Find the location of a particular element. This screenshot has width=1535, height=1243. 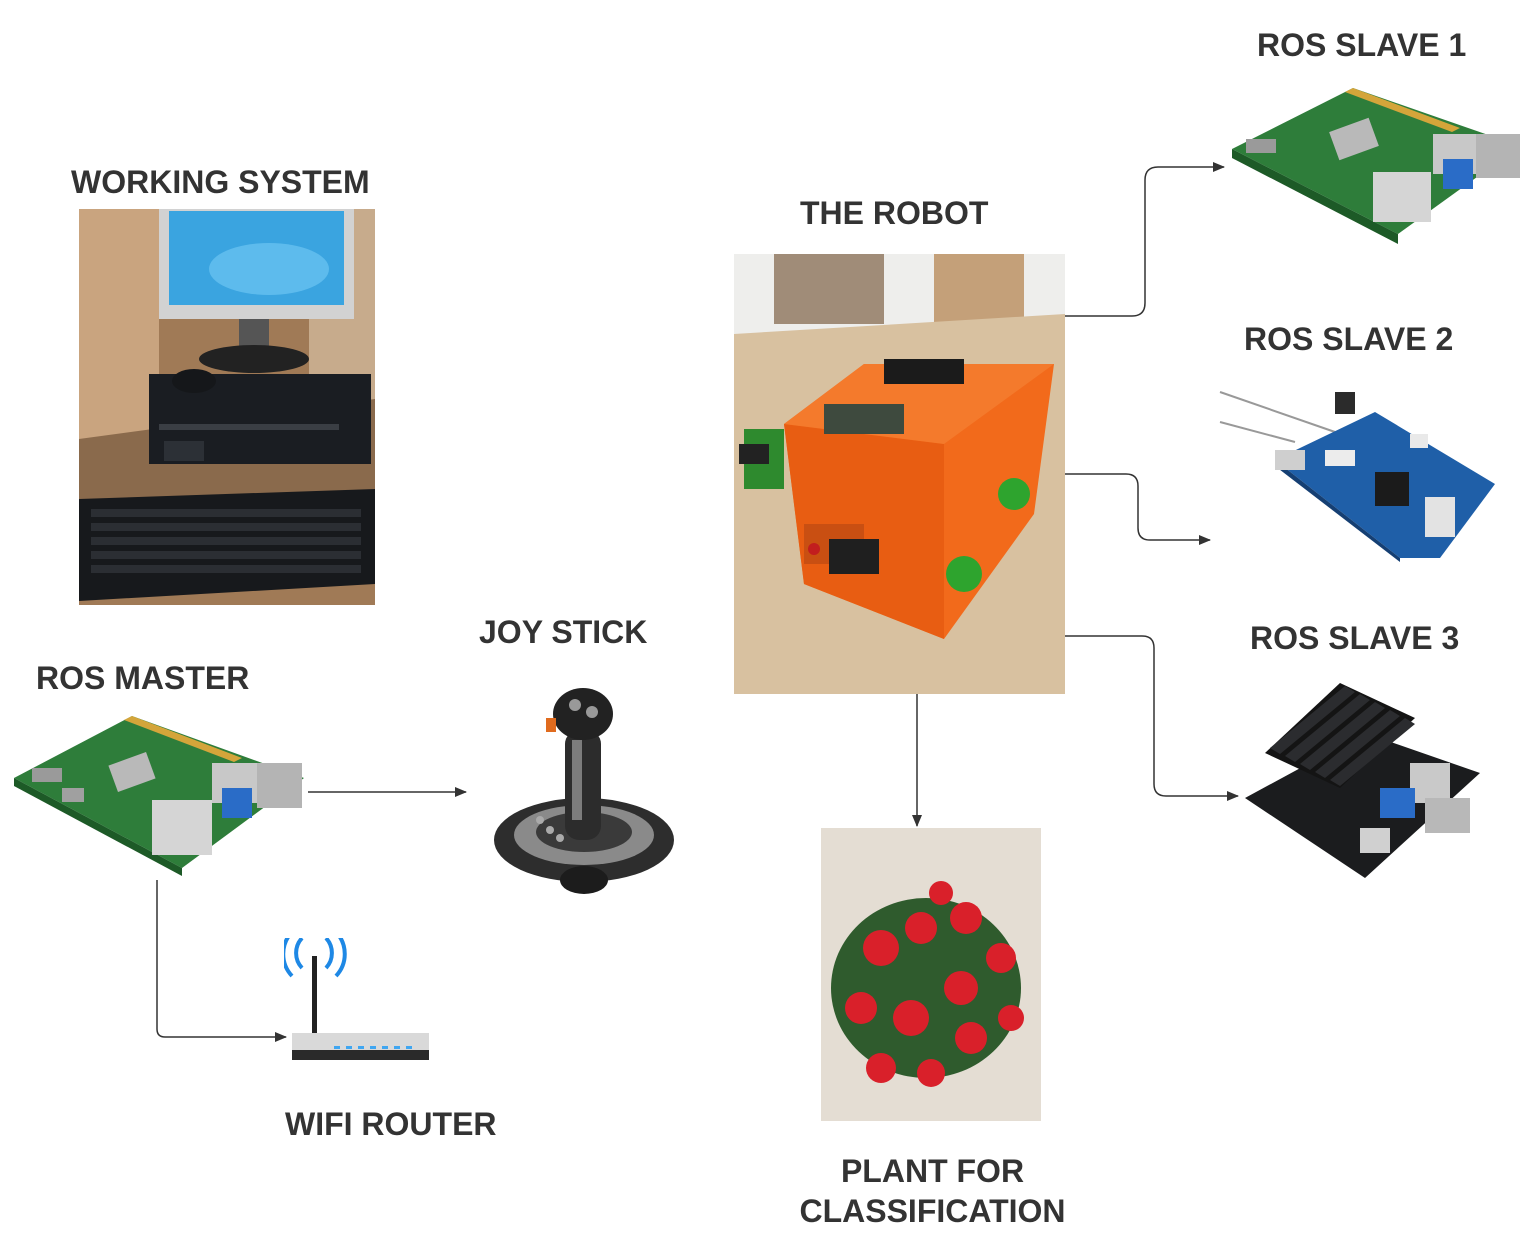

label-wifi-router: WIFI ROUTER is located at coordinates (391, 1124).